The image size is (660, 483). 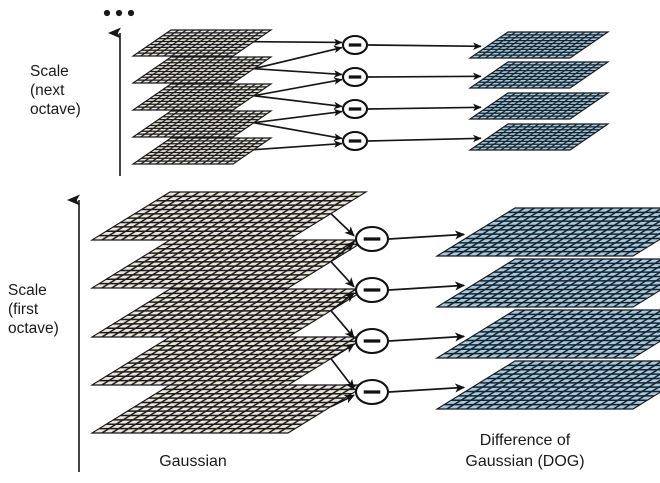 What do you see at coordinates (424, 46) in the screenshot?
I see `flow-arrow-subtract-node-next-4-to-dog` at bounding box center [424, 46].